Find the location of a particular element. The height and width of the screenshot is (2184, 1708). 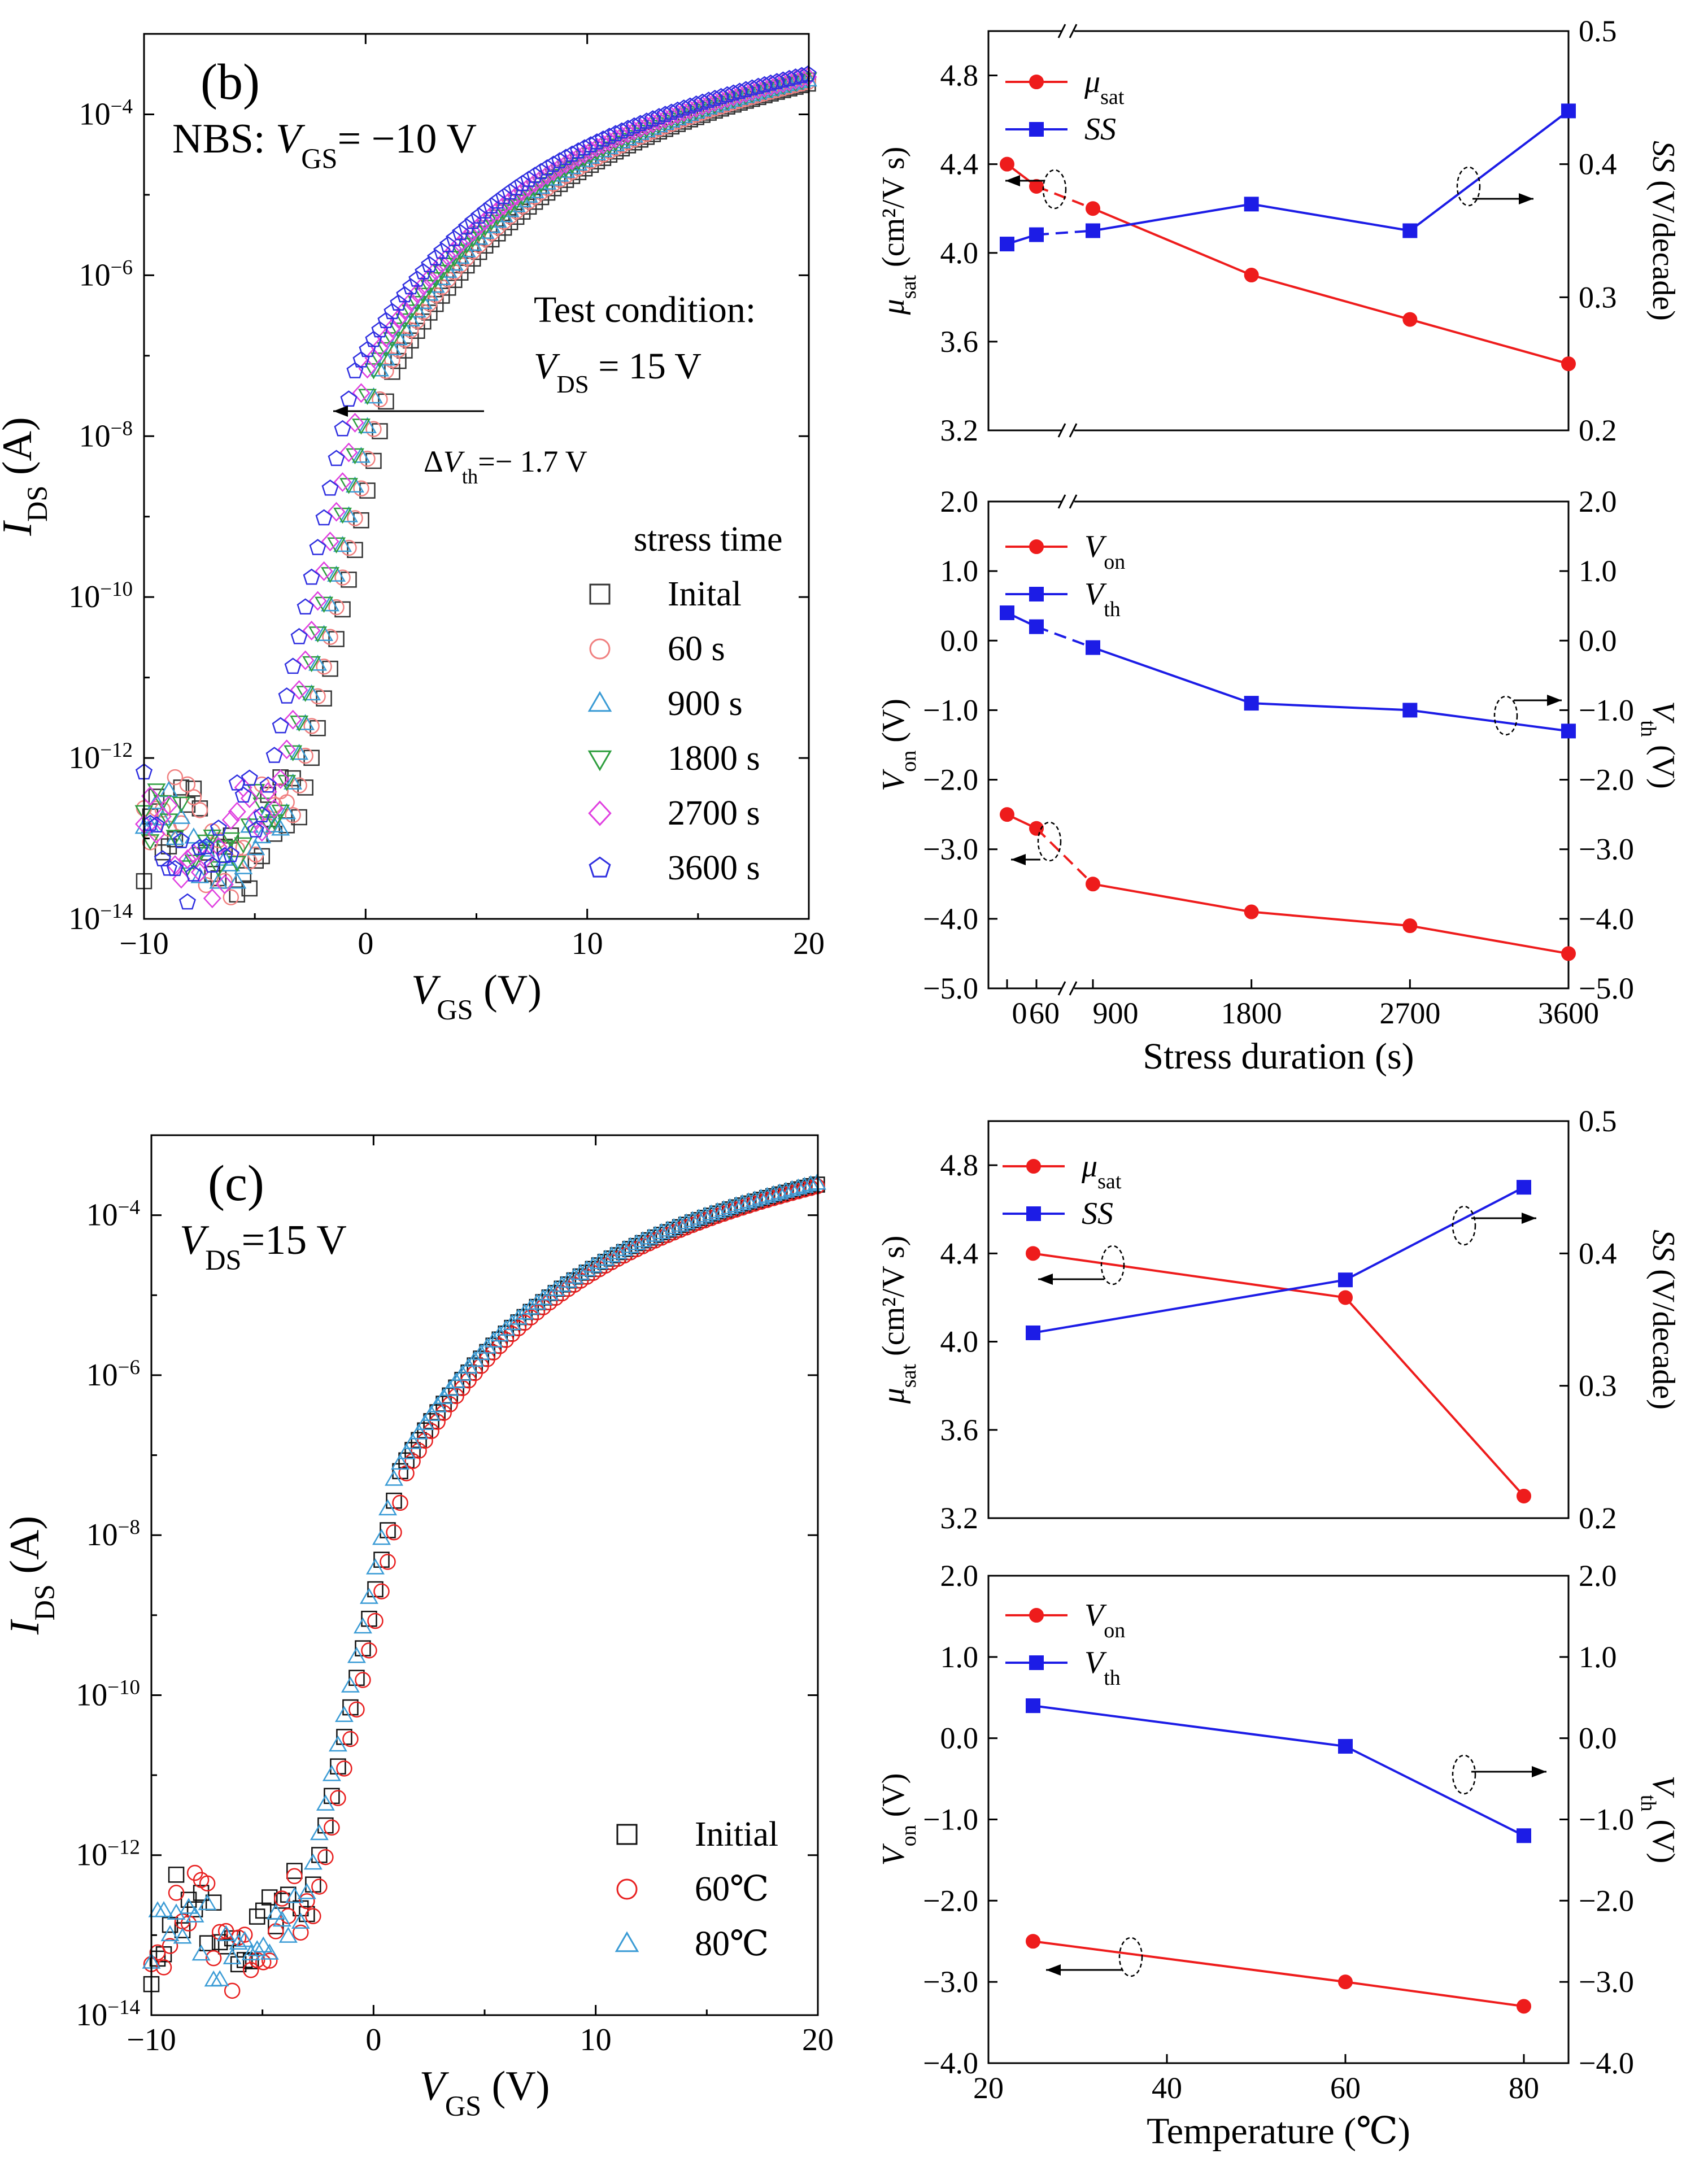

y-tick-label-part: −8 is located at coordinates (122, 427).